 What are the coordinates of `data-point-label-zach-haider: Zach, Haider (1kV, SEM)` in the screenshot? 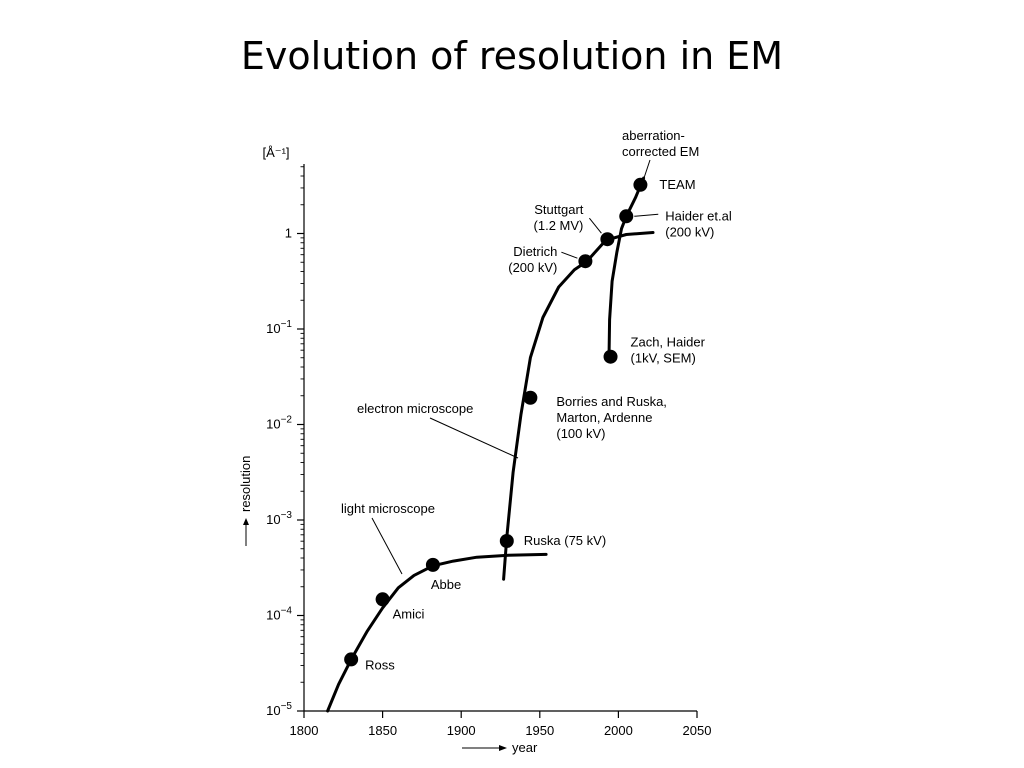 It's located at (668, 350).